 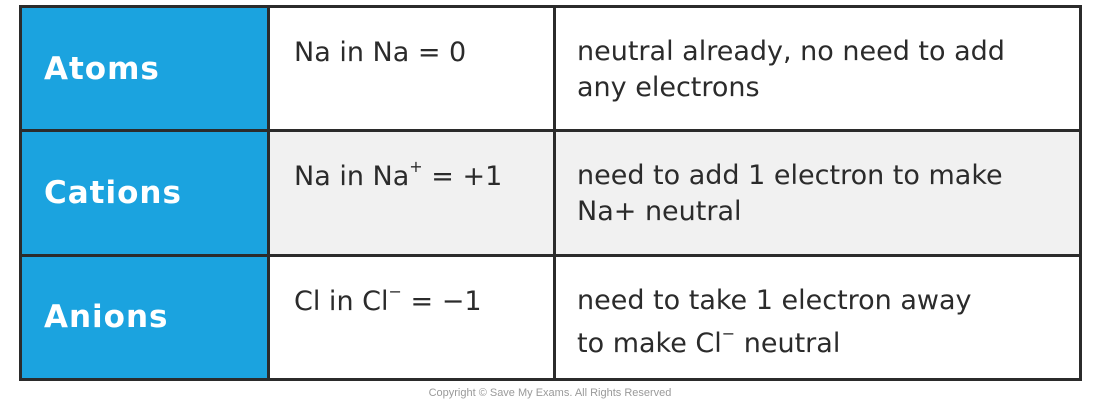 I want to click on row-header-anions: Anions, so click(x=144, y=317).